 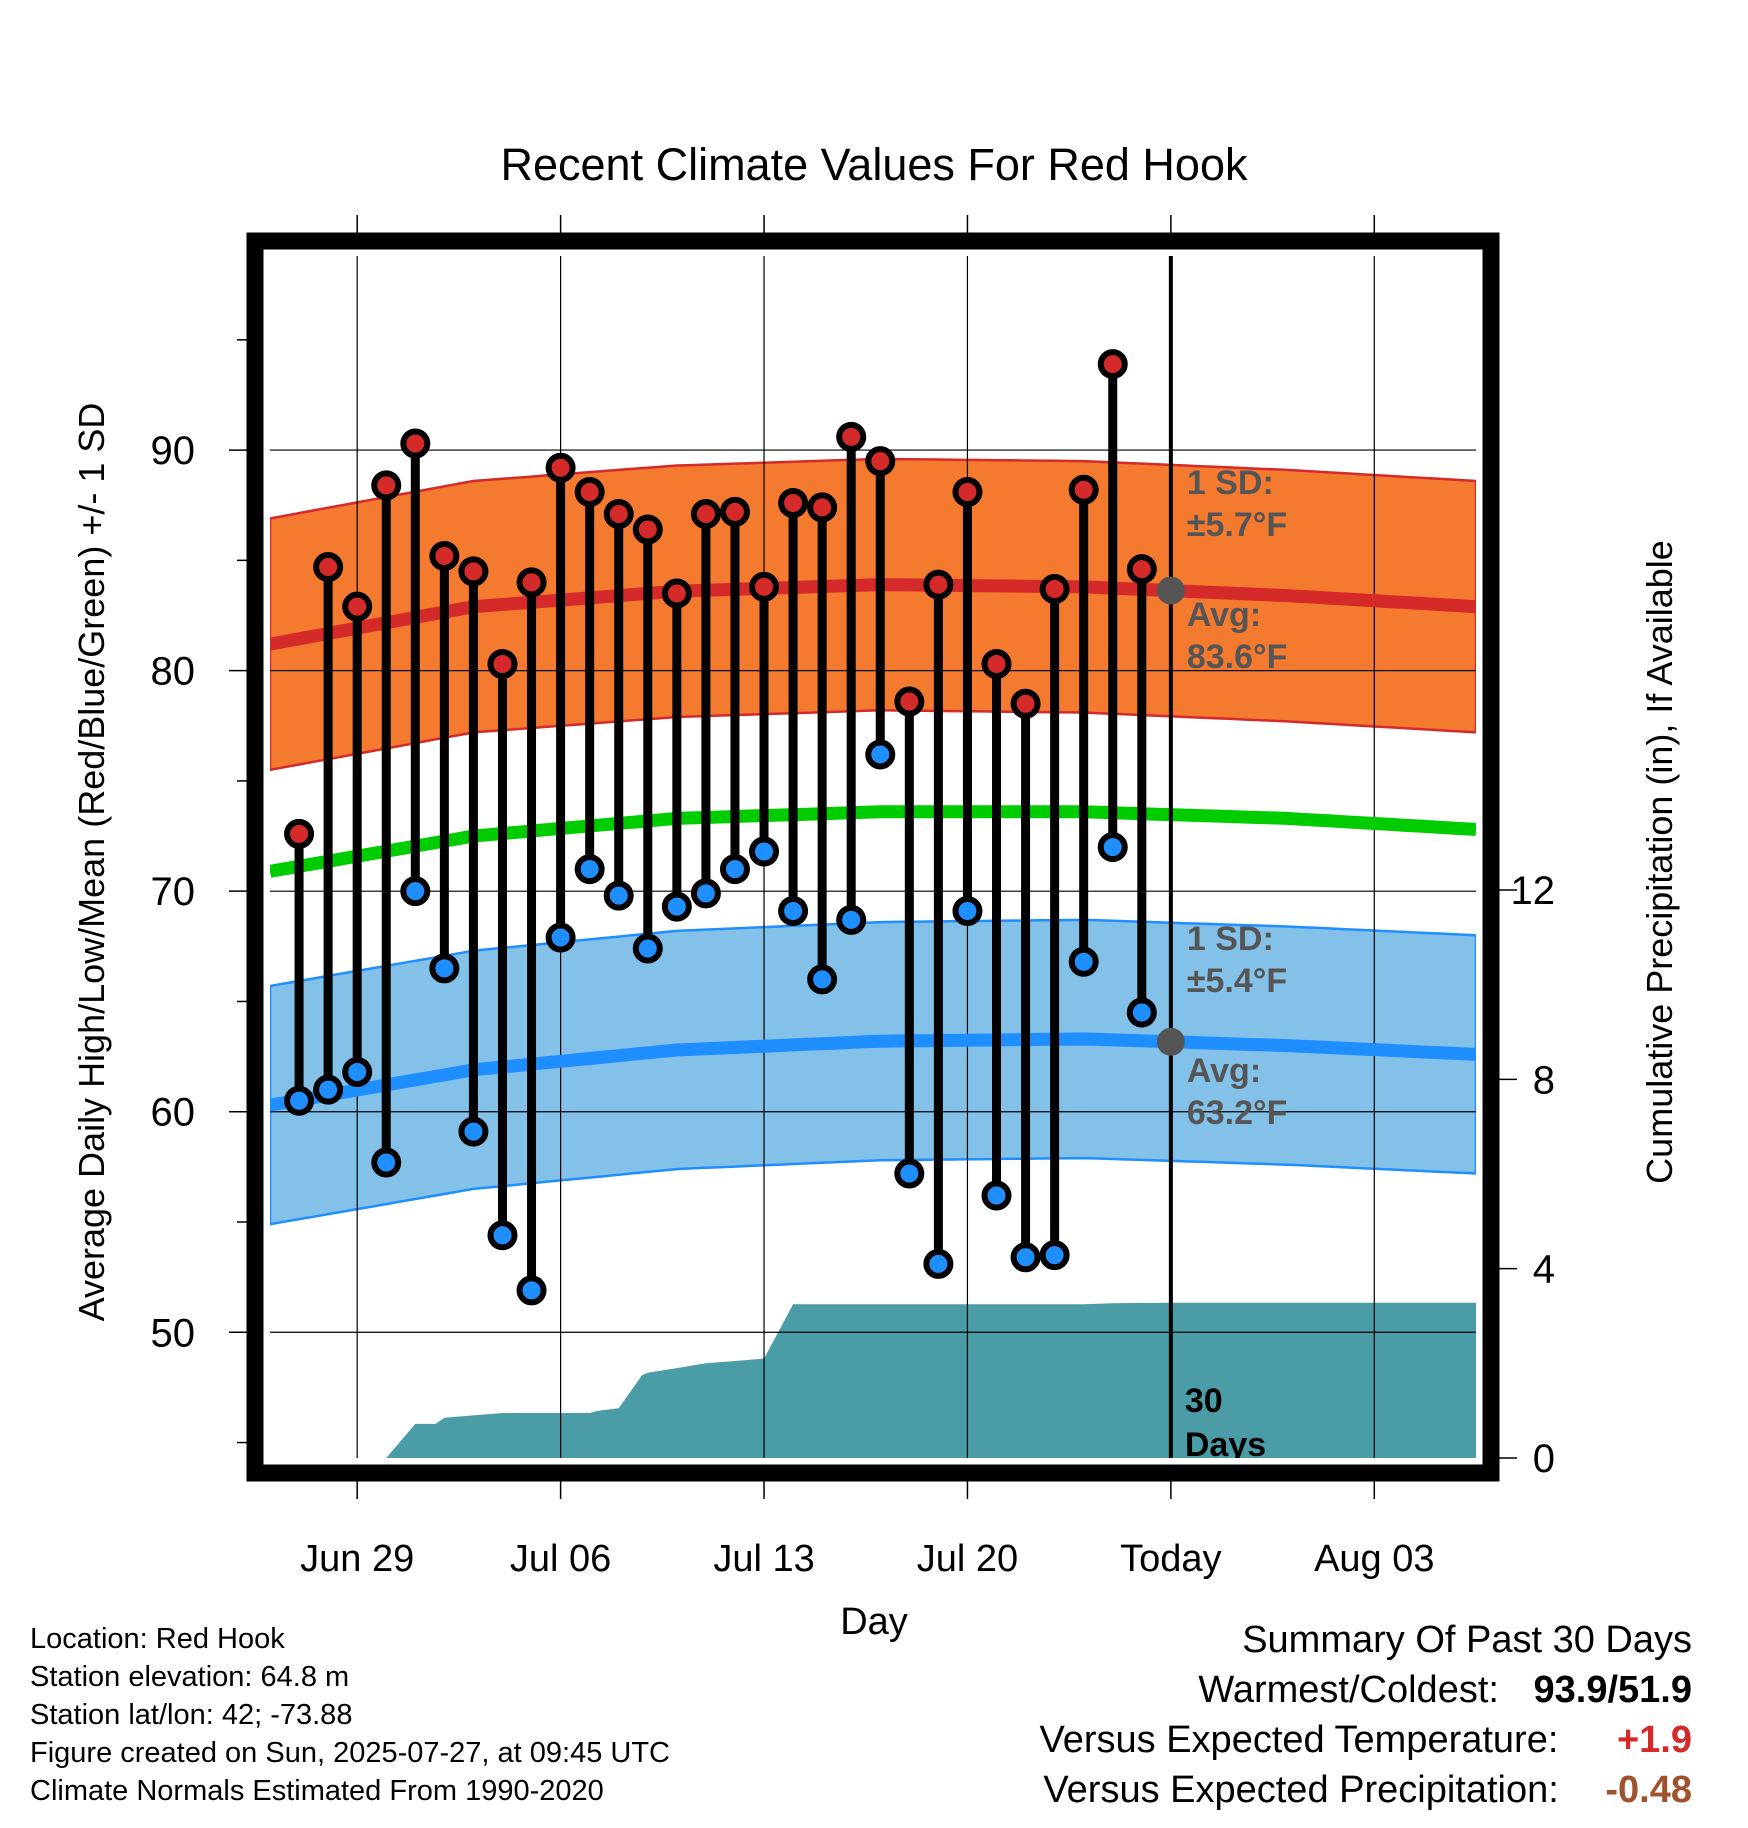 I want to click on y-right-tick-label: 12, so click(x=1533, y=891).